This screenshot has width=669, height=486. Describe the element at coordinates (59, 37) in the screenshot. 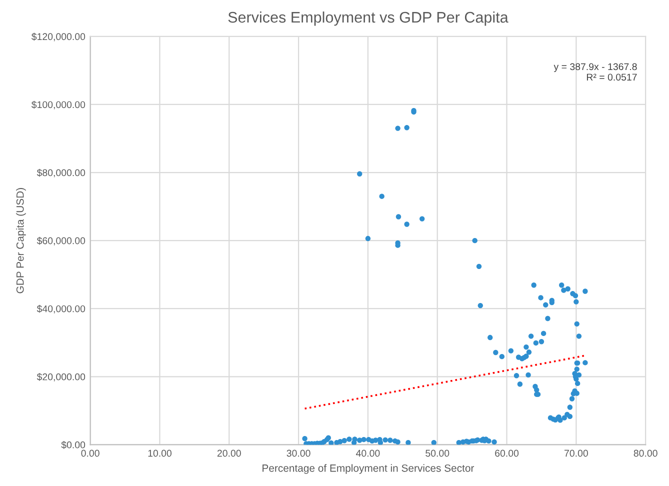

I see `y-tick-label: $120,000.00` at that location.